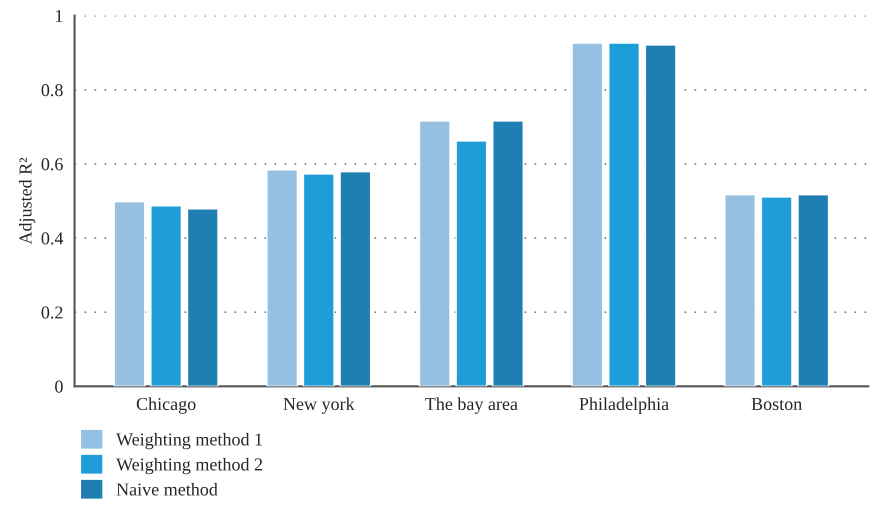 This screenshot has height=522, width=877. I want to click on legend-label: Weighting method 2, so click(189, 466).